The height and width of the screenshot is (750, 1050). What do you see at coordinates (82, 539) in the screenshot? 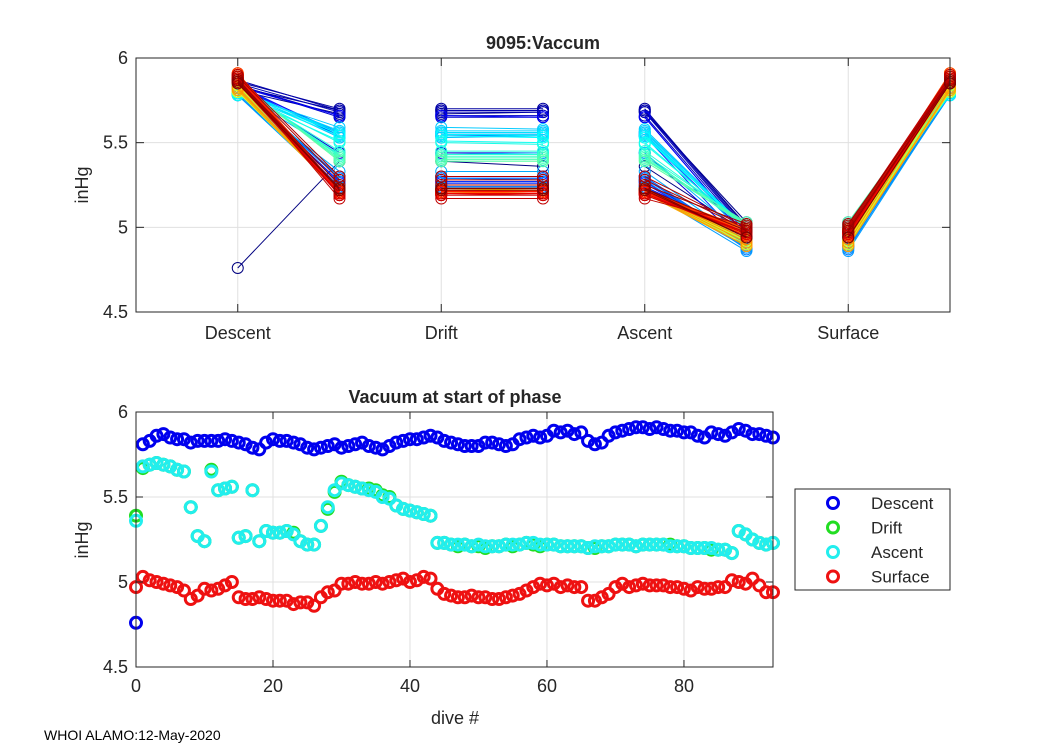
I see `bottom-ylabel: inHg` at bounding box center [82, 539].